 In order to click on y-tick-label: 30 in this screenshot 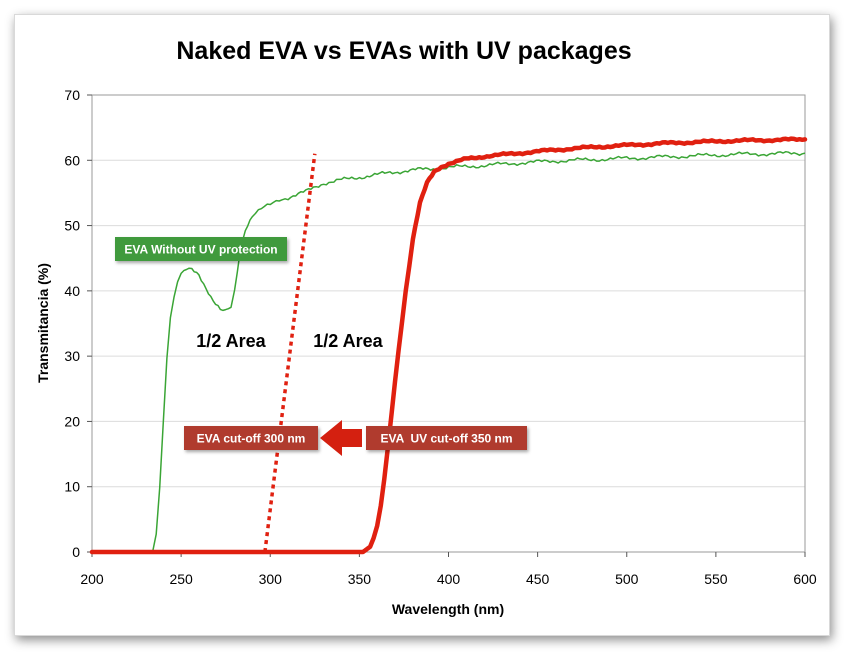, I will do `click(72, 356)`.